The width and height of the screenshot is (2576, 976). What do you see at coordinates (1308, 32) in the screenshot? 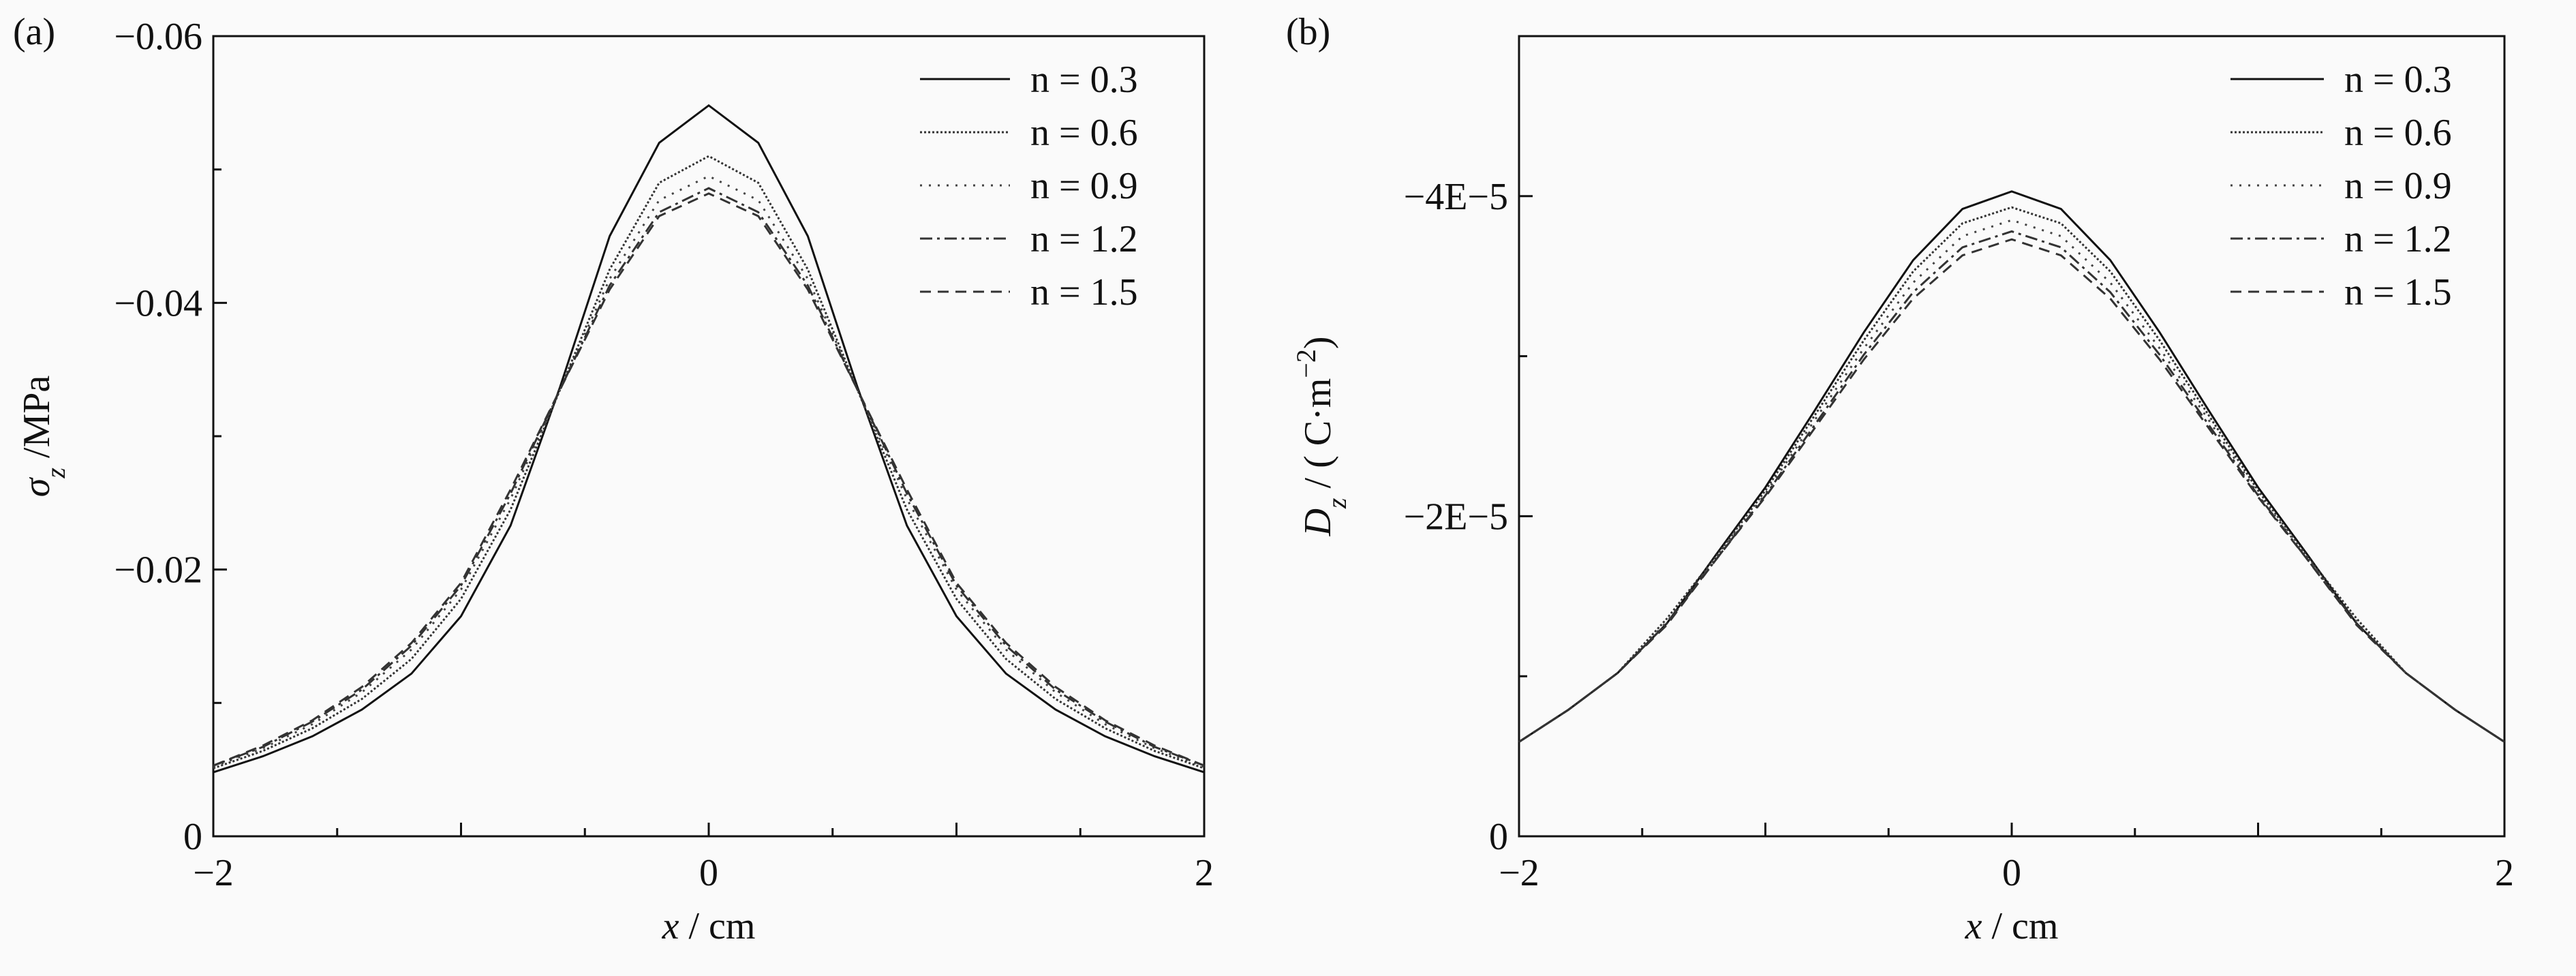
I see `panel-label: (b)` at bounding box center [1308, 32].